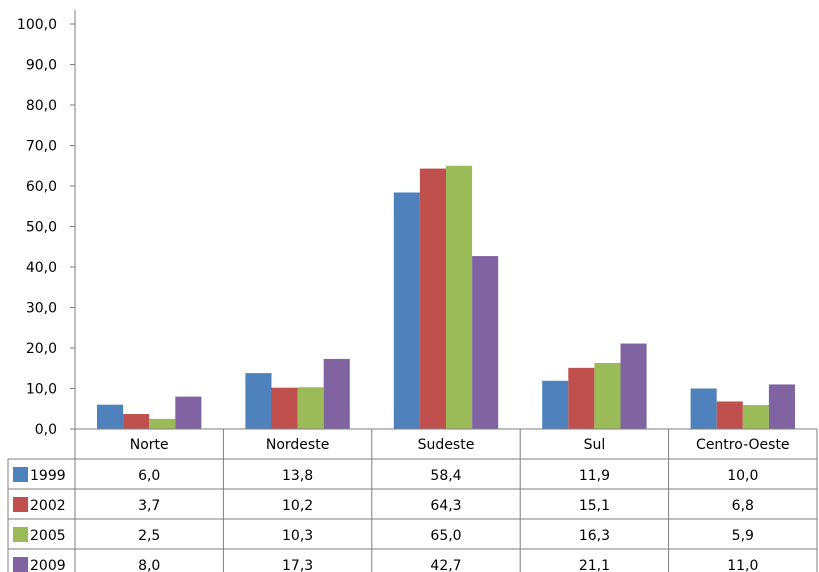  Describe the element at coordinates (20, 534) in the screenshot. I see `legend-swatch-2005` at that location.